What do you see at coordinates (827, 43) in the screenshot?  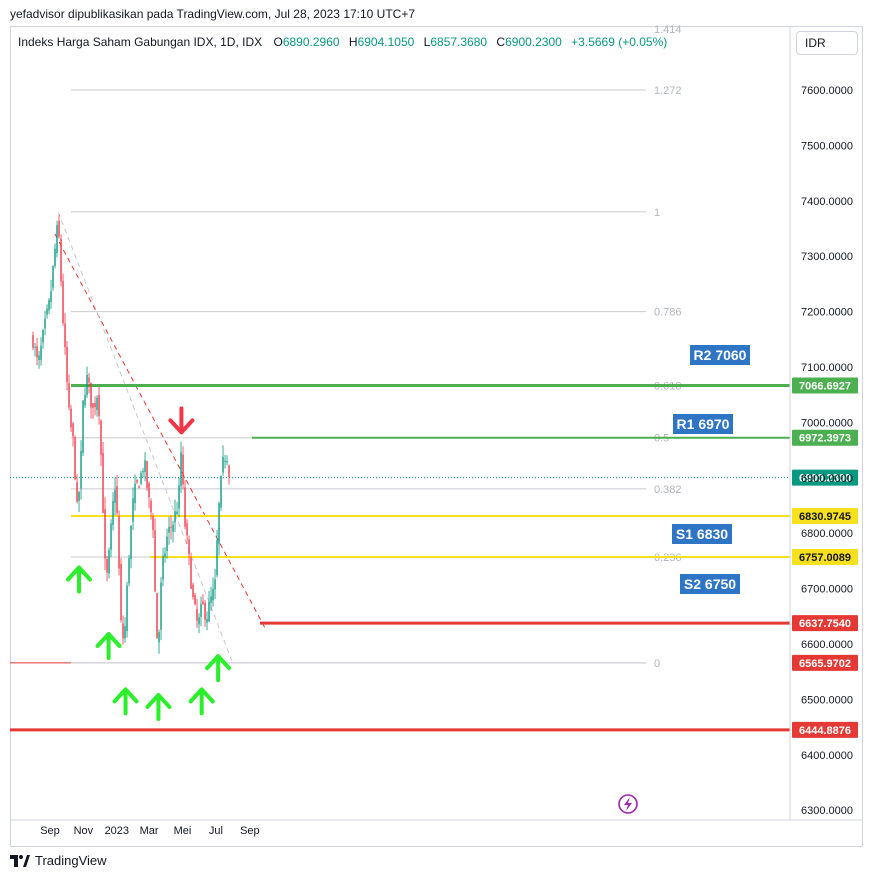 I see `currency-button: IDR` at bounding box center [827, 43].